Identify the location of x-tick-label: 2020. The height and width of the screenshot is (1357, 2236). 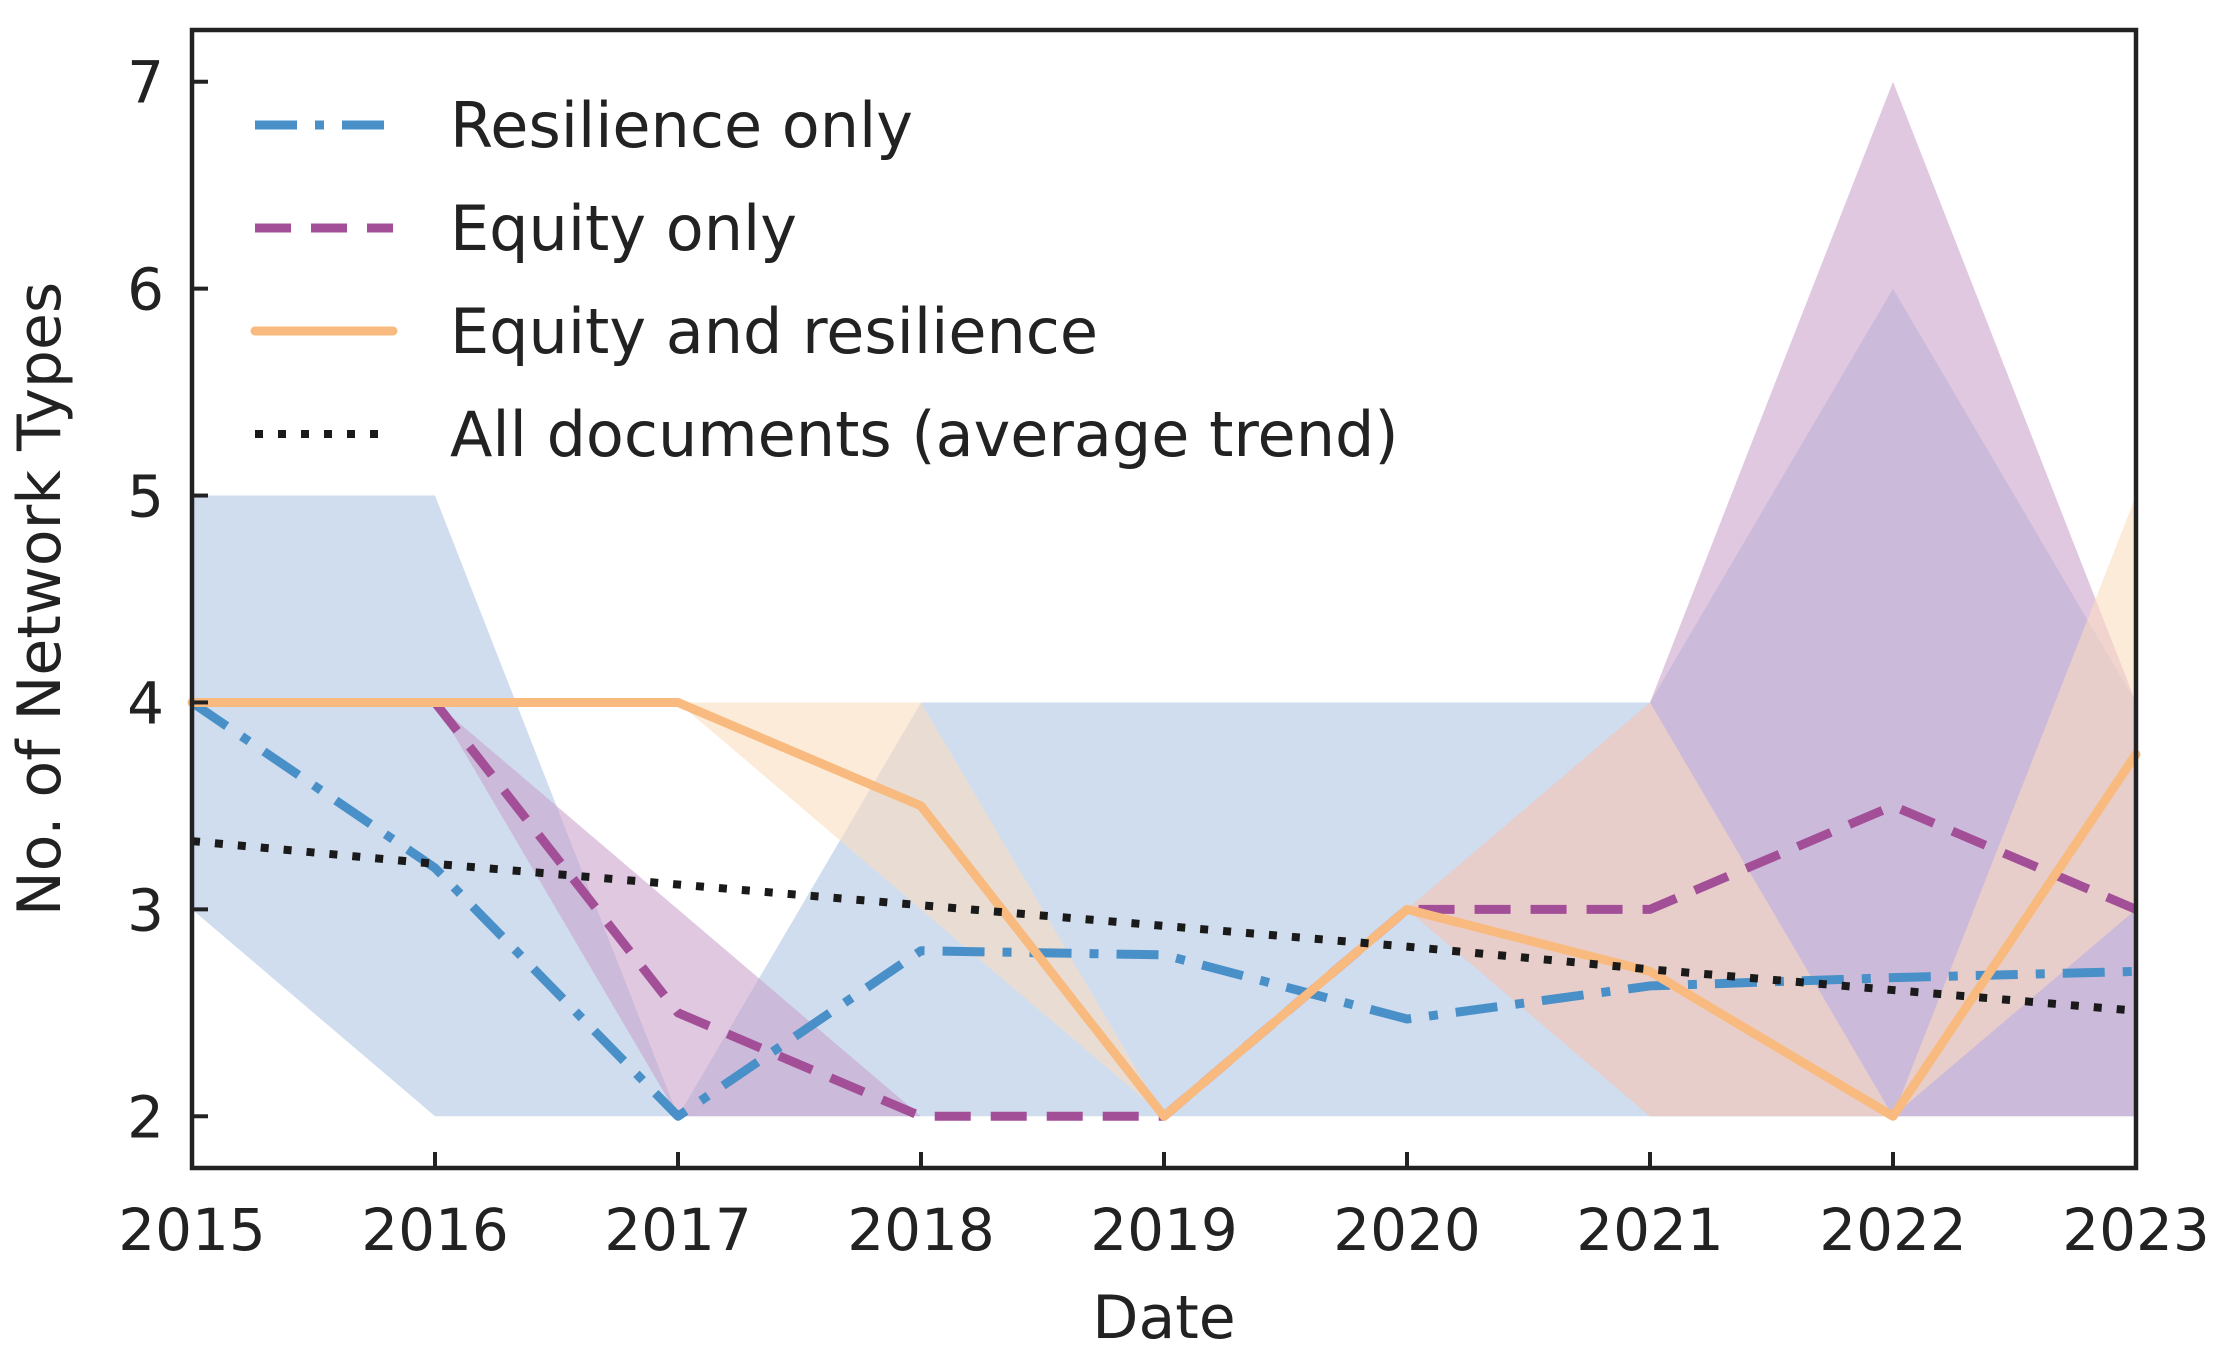
(1407, 1230).